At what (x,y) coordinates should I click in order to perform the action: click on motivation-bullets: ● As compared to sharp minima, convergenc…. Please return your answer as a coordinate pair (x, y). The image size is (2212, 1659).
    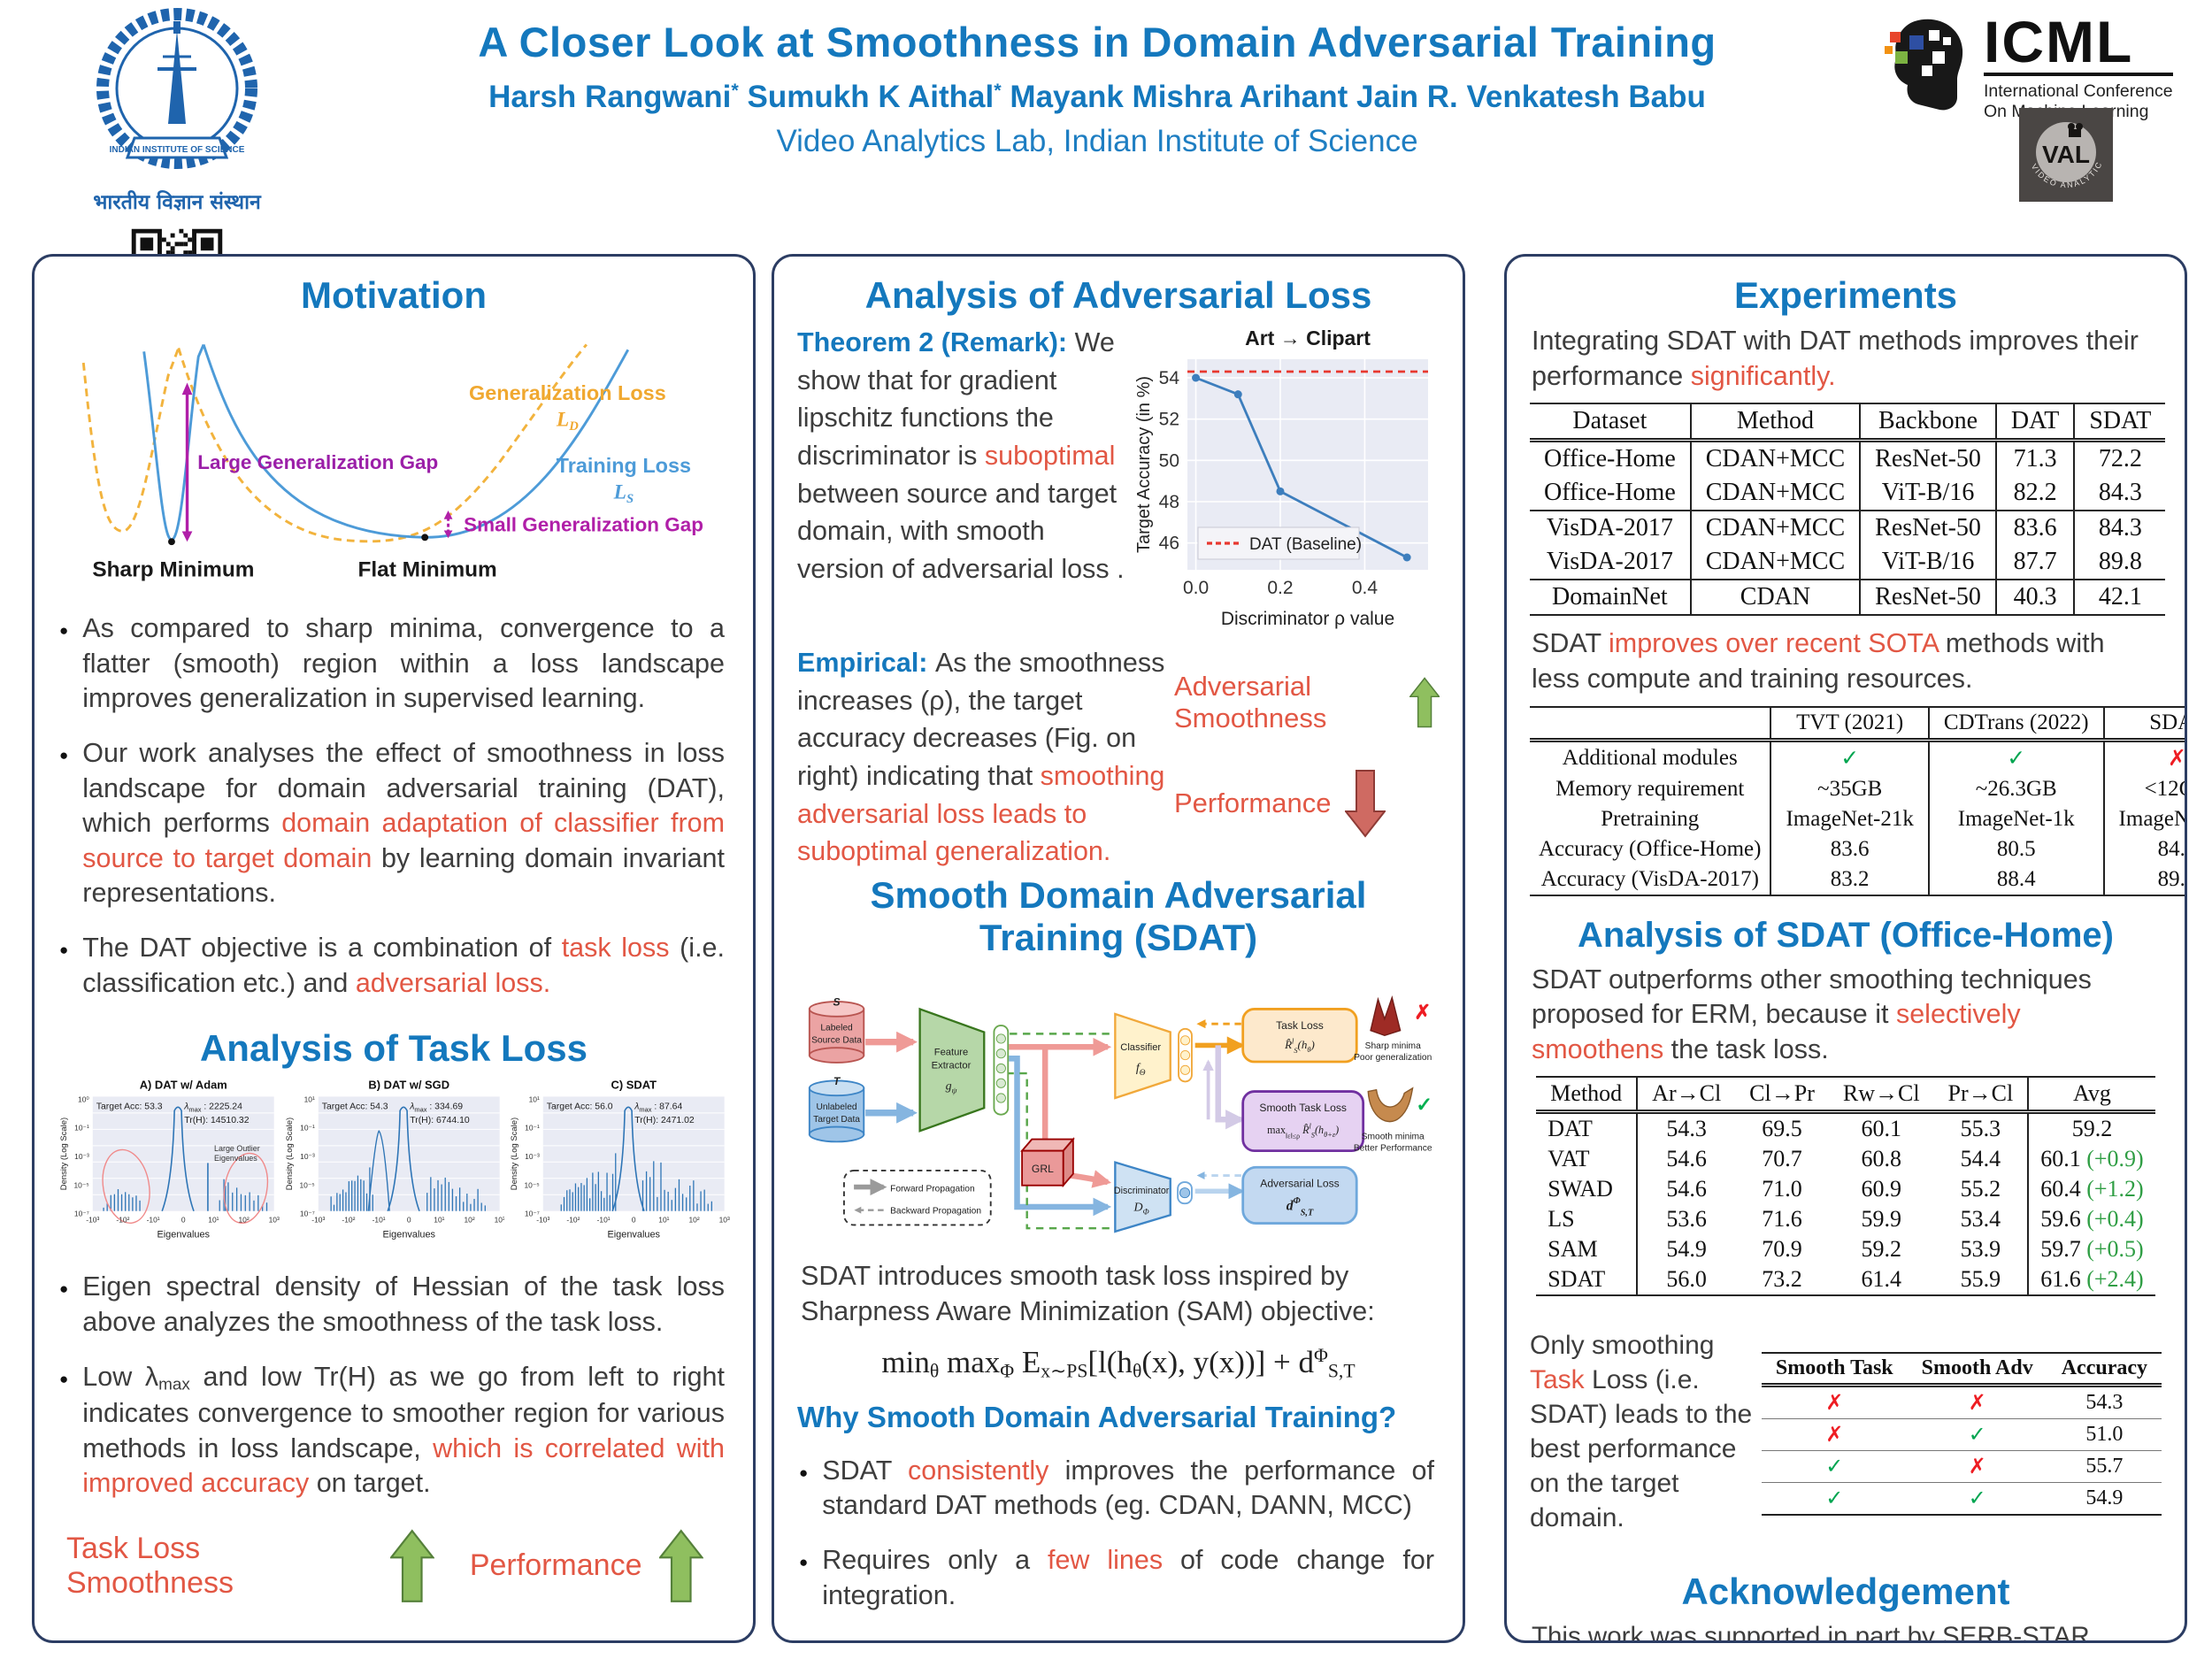
    Looking at the image, I should click on (394, 806).